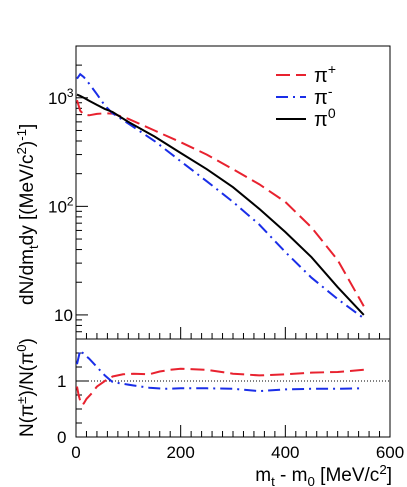  What do you see at coordinates (26, 387) in the screenshot?
I see `y-axis-label: N(π±)/N(π0)` at bounding box center [26, 387].